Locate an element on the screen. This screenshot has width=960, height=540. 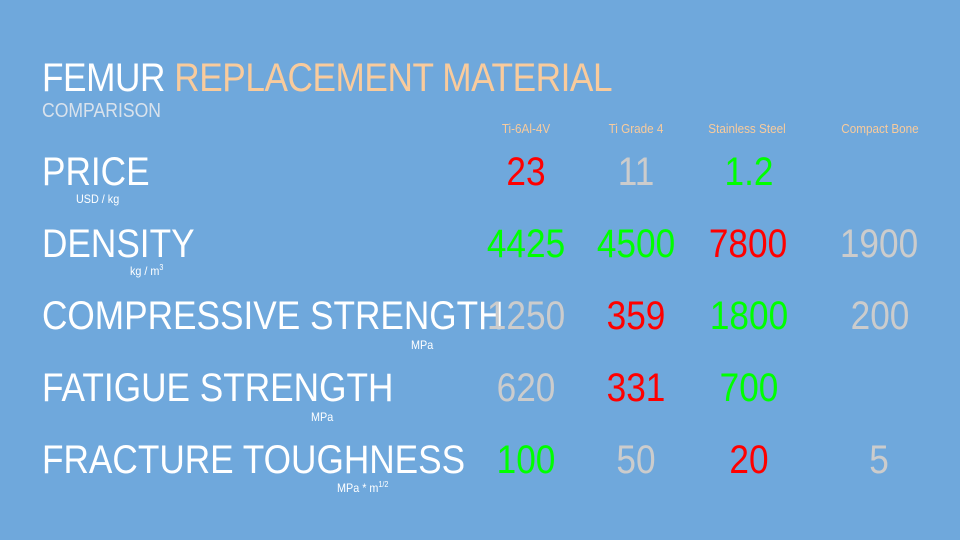
slide-subtitle: COMPARISON is located at coordinates (101, 111).